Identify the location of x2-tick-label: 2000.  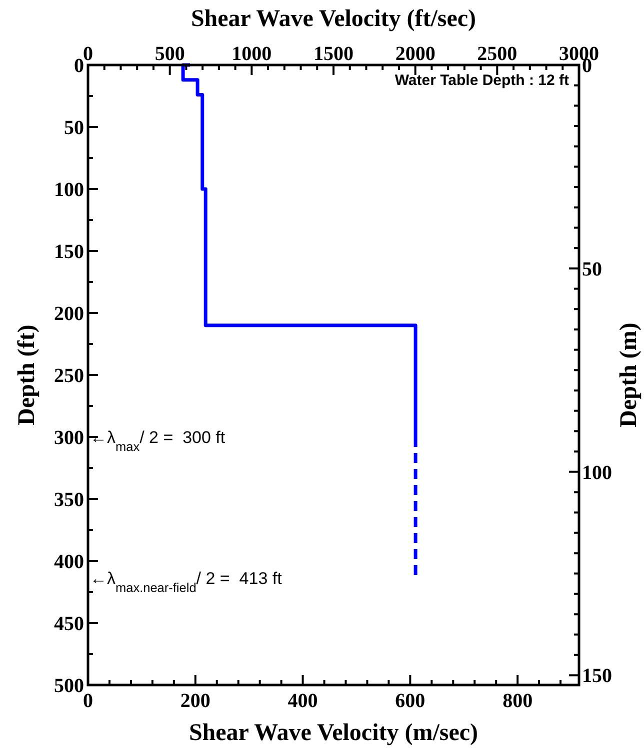
(415, 54).